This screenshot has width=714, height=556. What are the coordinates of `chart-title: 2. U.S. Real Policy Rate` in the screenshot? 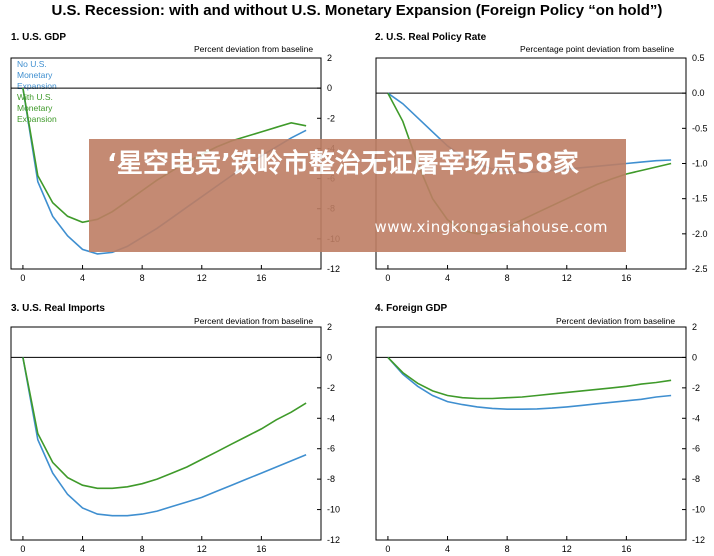 It's located at (431, 37).